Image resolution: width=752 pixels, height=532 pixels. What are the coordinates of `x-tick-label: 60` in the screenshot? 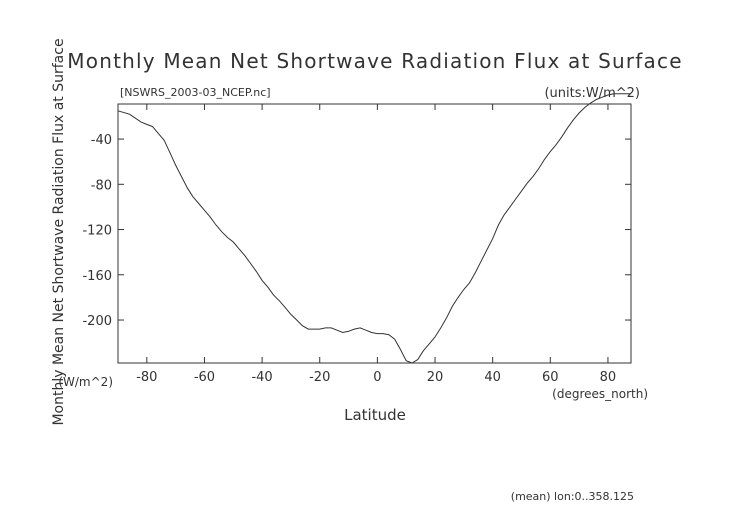 It's located at (550, 377).